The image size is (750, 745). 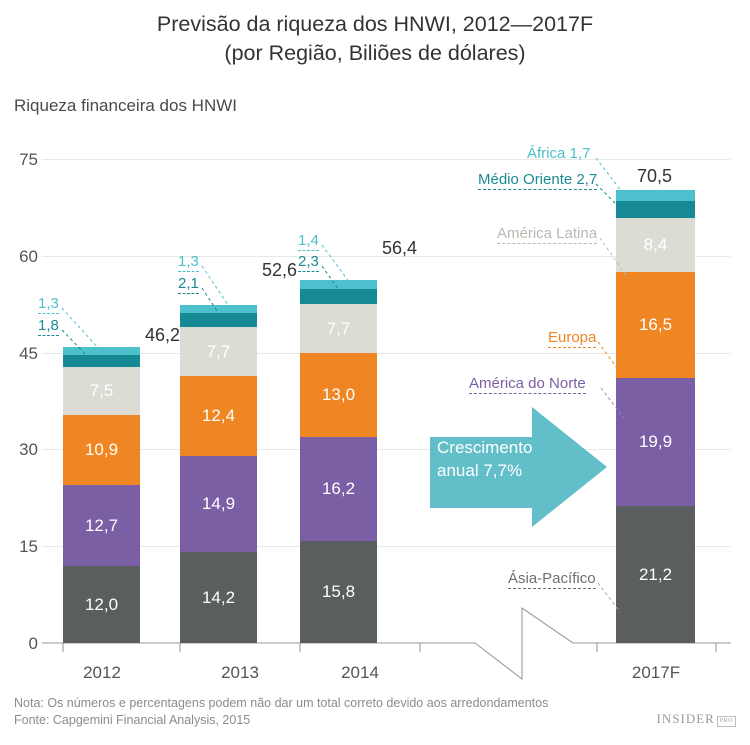 What do you see at coordinates (480, 470) in the screenshot?
I see `growth-arrow-line-2: anual 7,7%` at bounding box center [480, 470].